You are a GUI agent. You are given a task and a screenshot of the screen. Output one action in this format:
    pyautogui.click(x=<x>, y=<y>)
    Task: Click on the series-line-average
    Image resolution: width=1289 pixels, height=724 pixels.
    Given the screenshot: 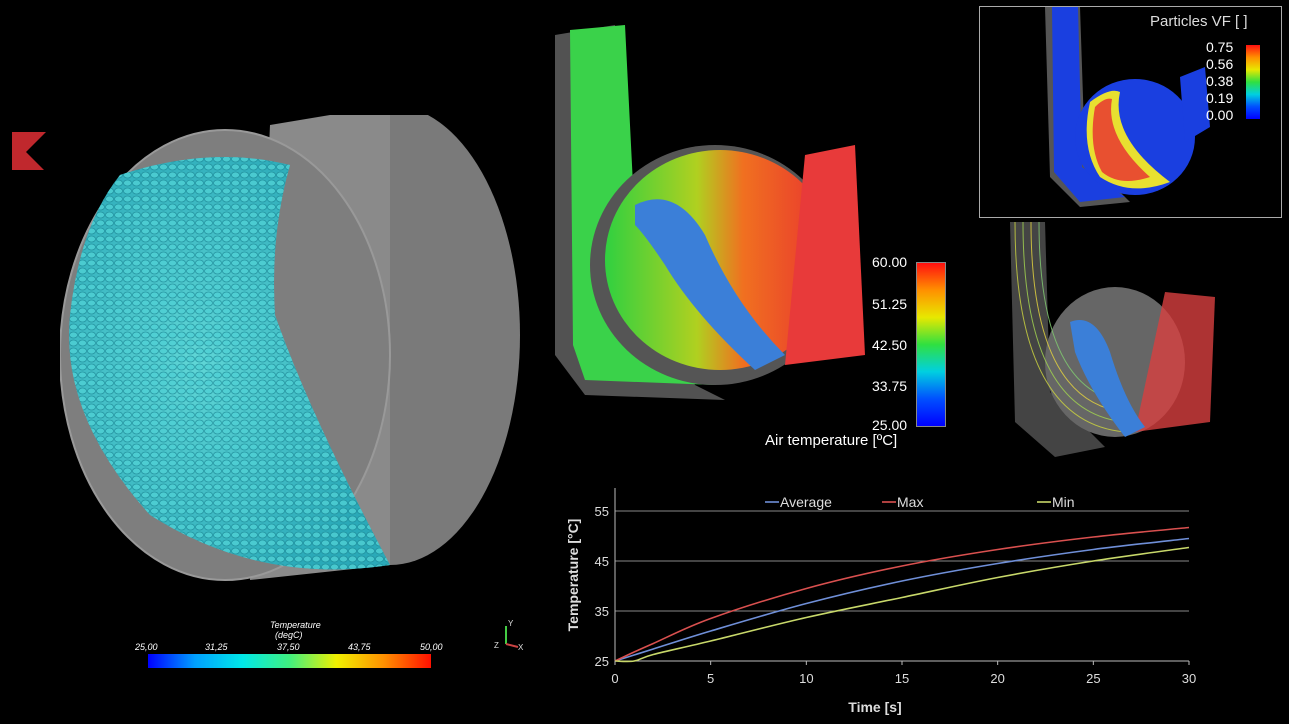 What is the action you would take?
    pyautogui.click(x=902, y=599)
    